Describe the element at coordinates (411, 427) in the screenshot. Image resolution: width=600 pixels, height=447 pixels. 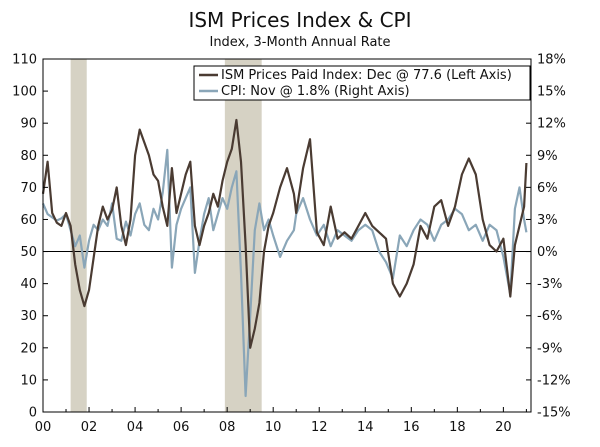
I see `x-tick-label-16: 16` at that location.